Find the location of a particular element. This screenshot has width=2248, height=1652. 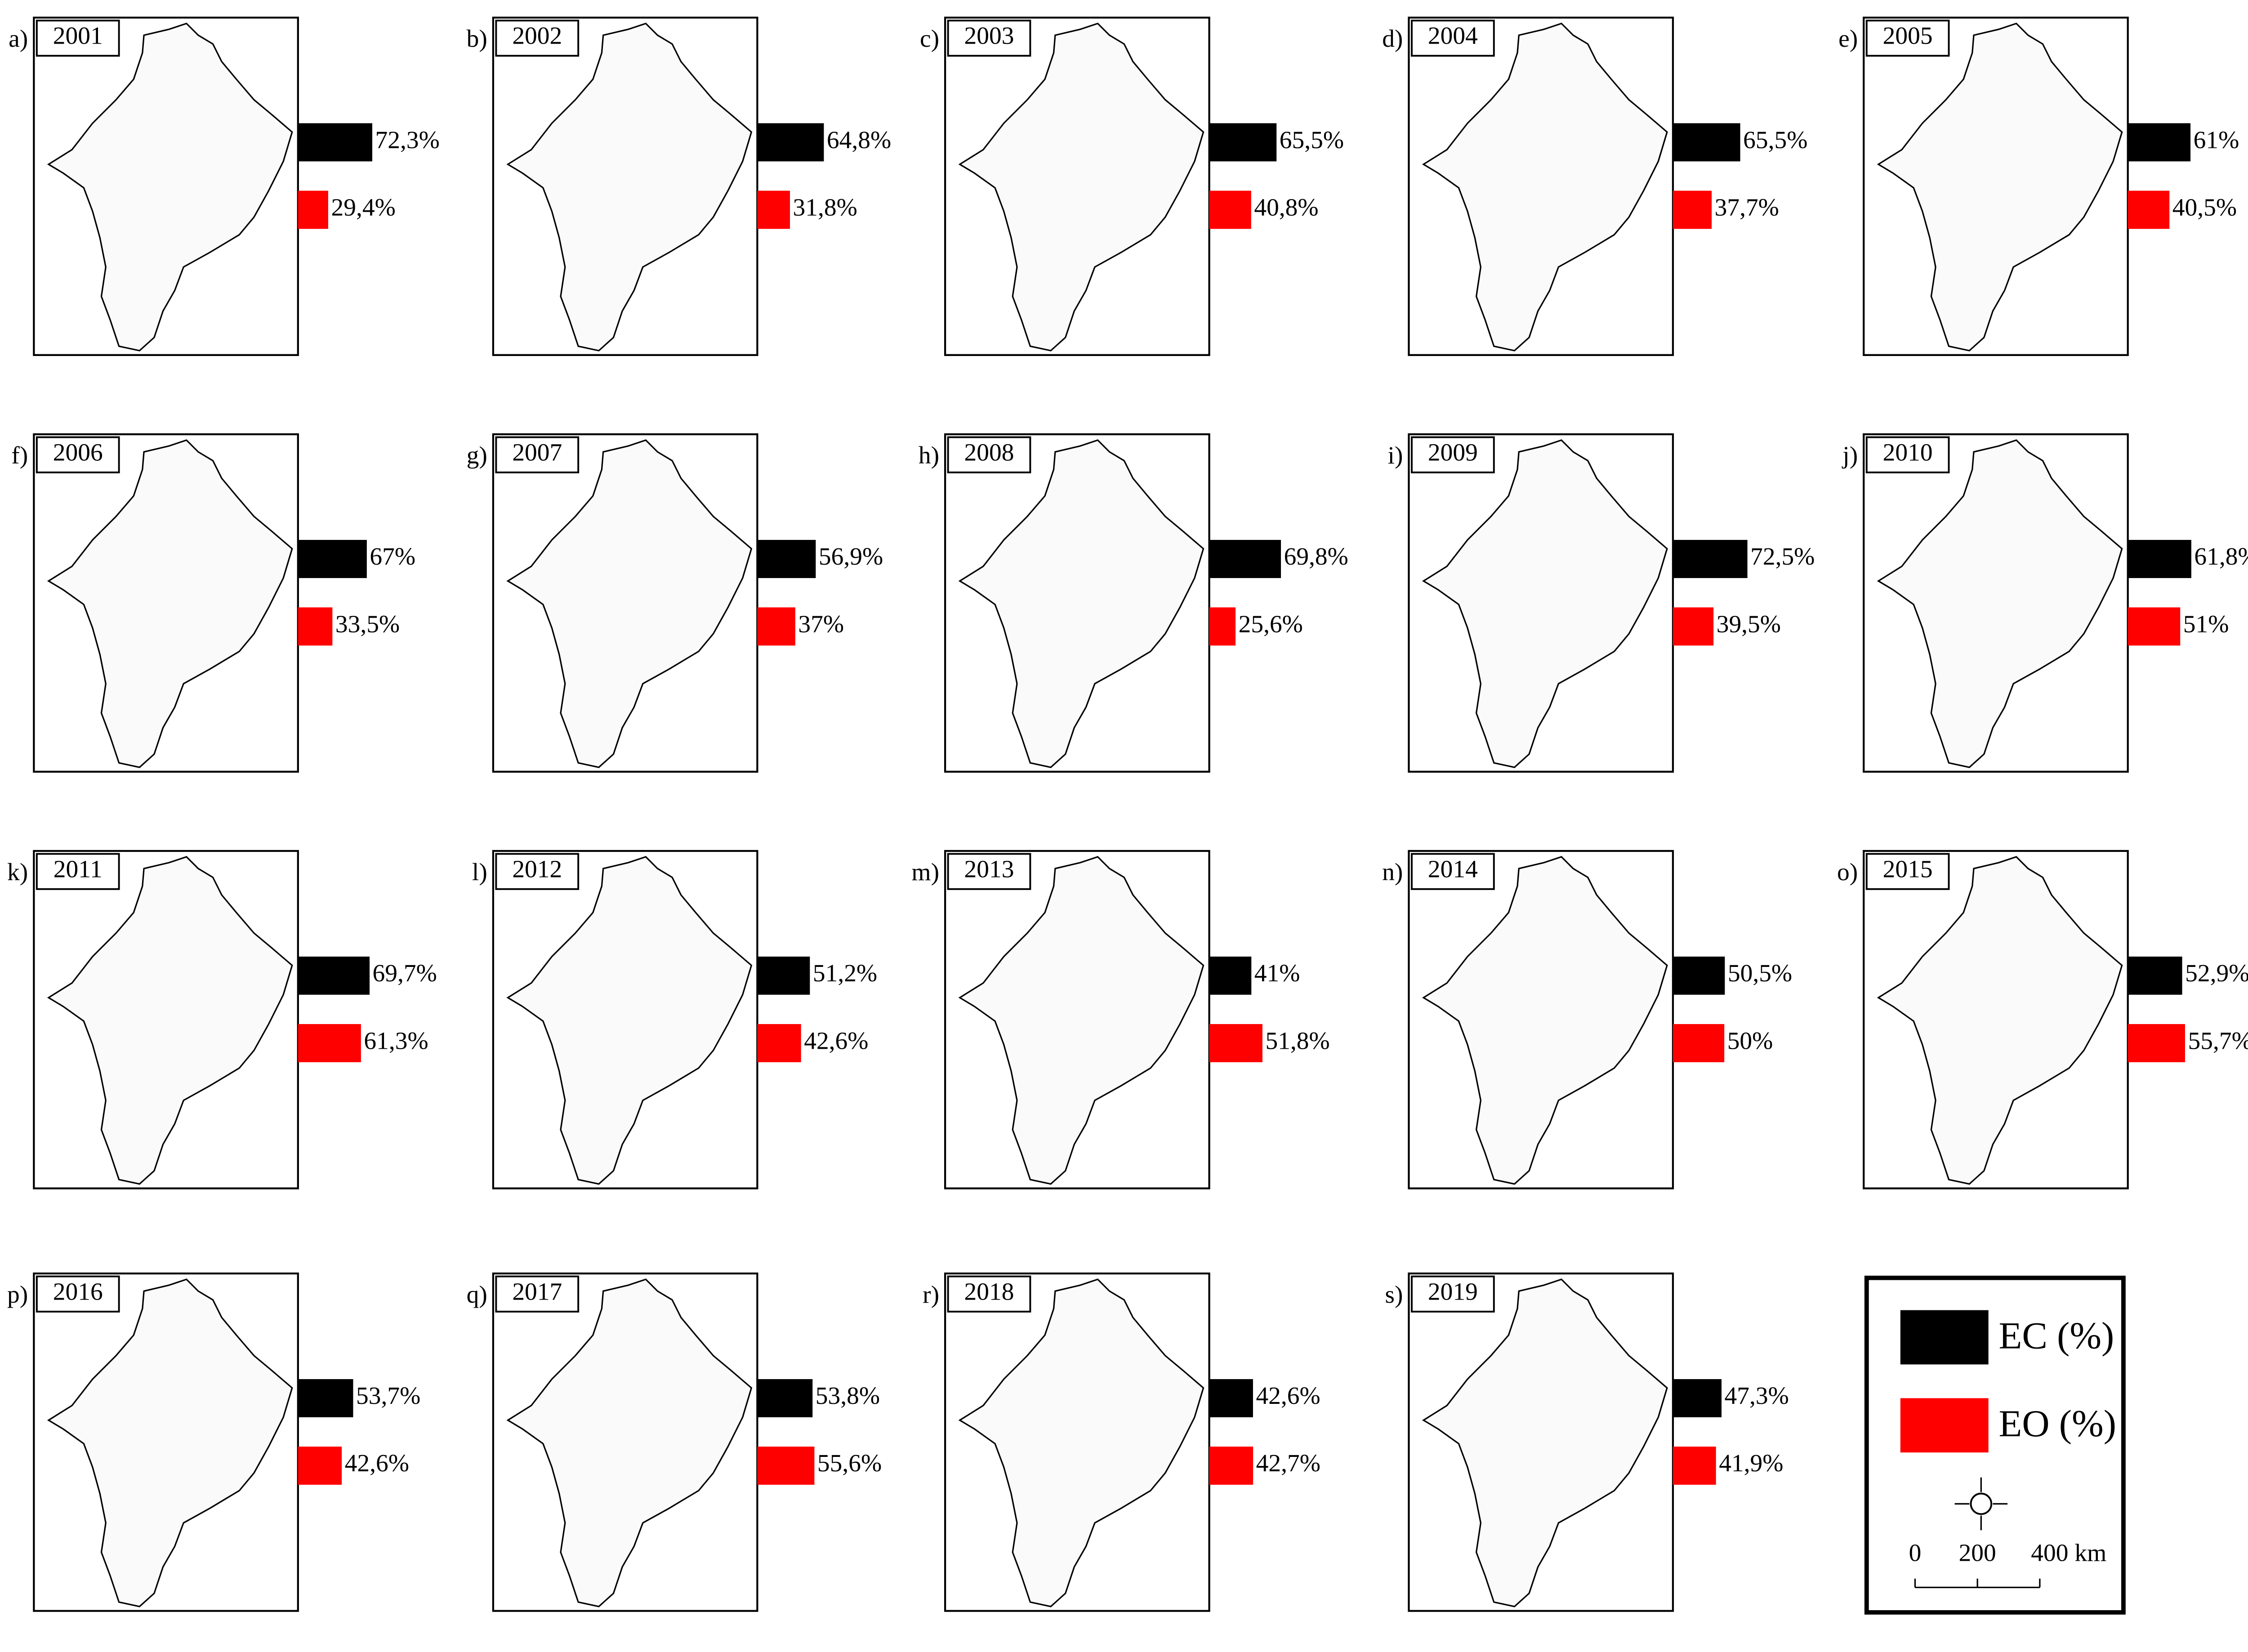

panel: 2008 h) 69,8% 25,6% is located at coordinates (1133, 603).